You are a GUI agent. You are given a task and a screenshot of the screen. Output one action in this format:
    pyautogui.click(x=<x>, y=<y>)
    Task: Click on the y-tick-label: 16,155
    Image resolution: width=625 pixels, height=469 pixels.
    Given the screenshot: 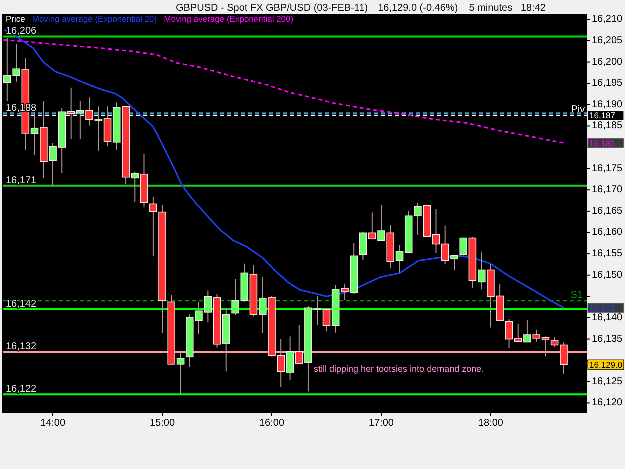 What is the action you would take?
    pyautogui.click(x=608, y=254)
    